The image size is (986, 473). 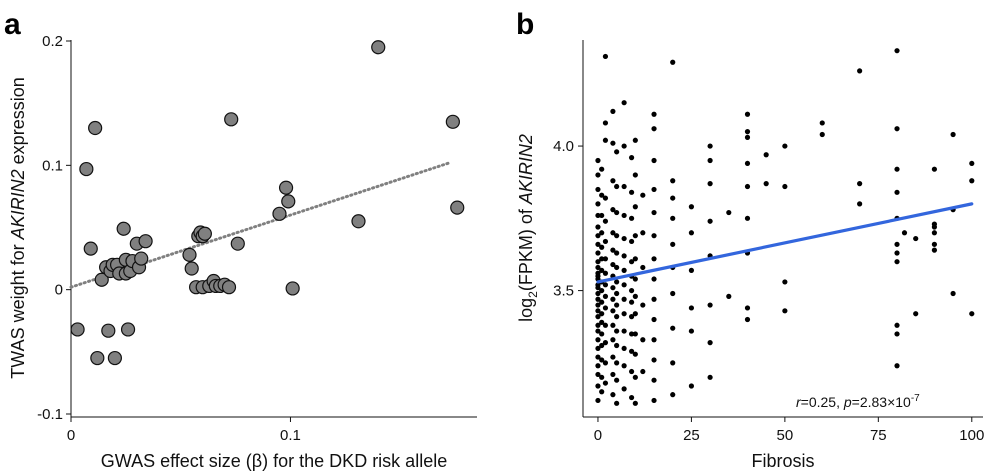 What do you see at coordinates (785, 243) in the screenshot?
I see `panel-b-fit-line` at bounding box center [785, 243].